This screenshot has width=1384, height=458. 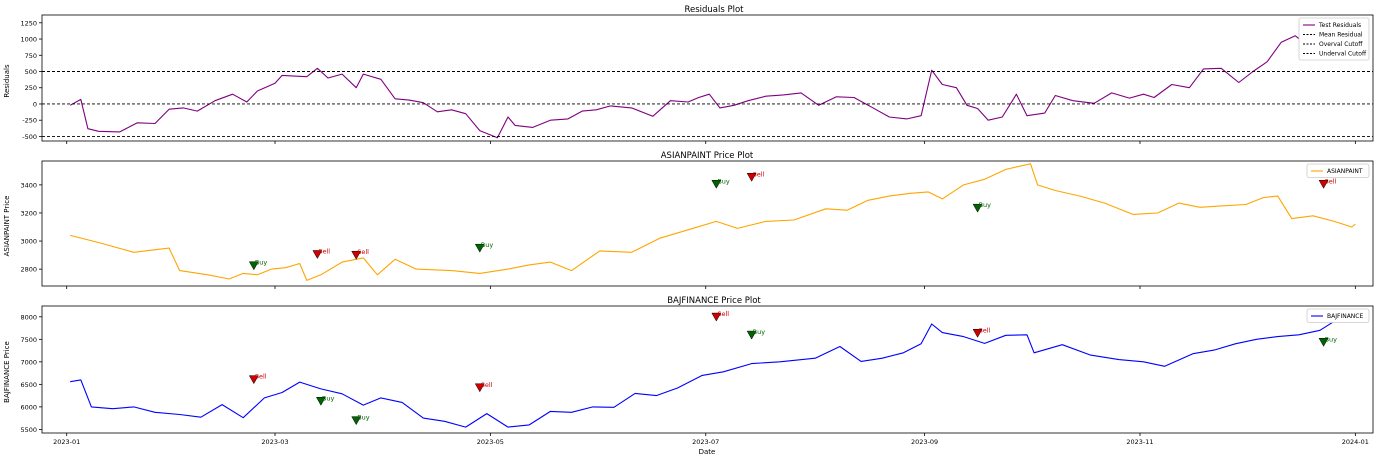 What do you see at coordinates (1345, 316) in the screenshot?
I see `bajfinance-legend-label: BAJFINANCE` at bounding box center [1345, 316].